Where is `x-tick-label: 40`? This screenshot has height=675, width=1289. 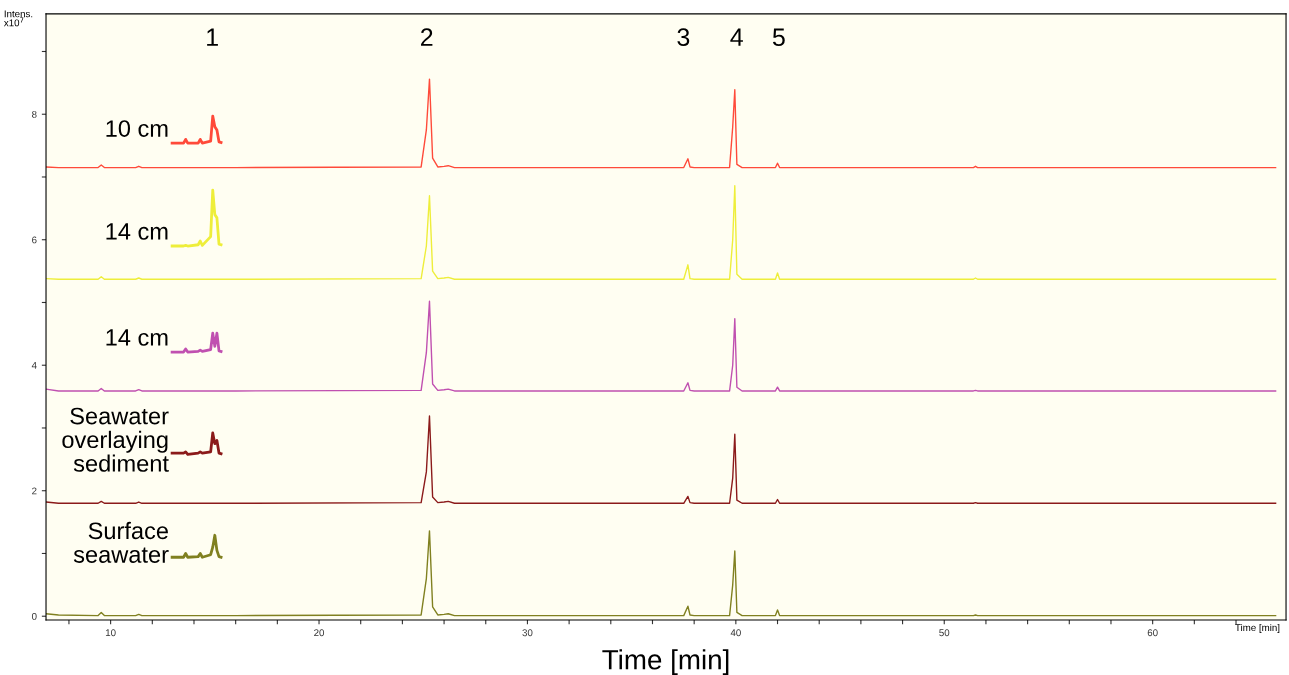 x-tick-label: 40 is located at coordinates (735, 633).